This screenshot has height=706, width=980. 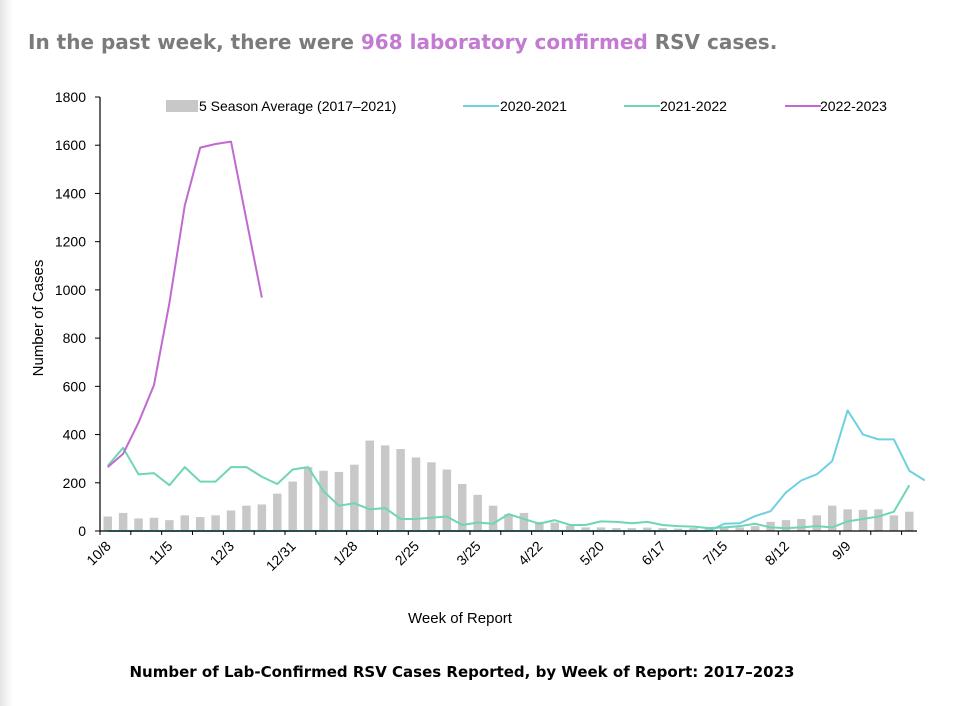 I want to click on legend-label-2021-2022: 2021-2022, so click(x=693, y=106).